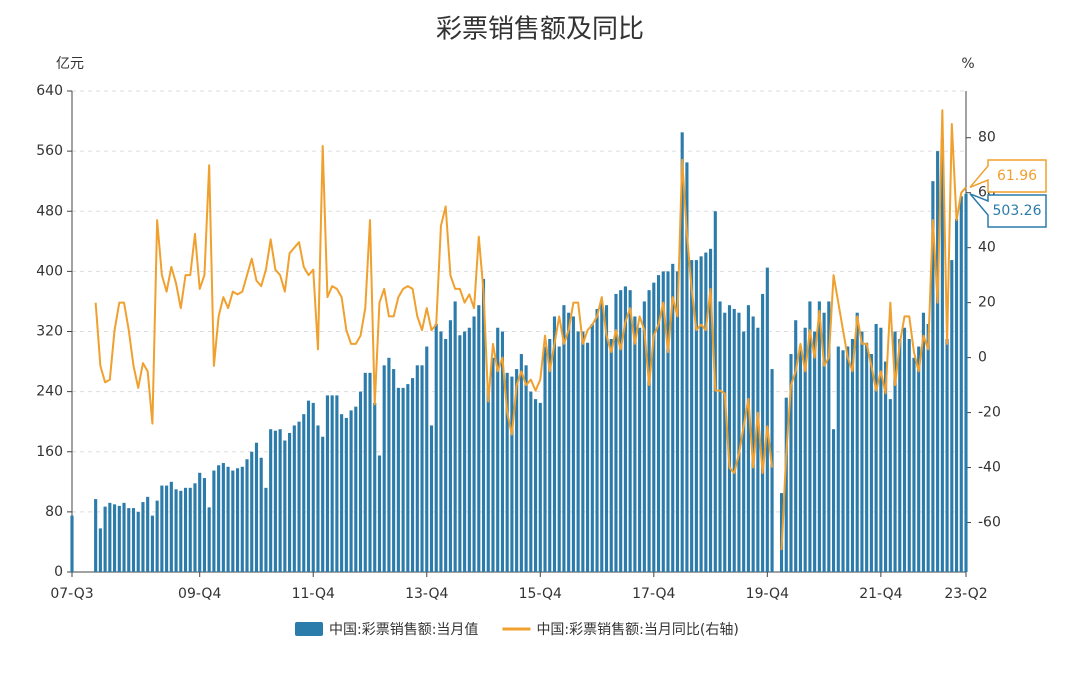 This screenshot has width=1080, height=675. I want to click on x-tick-label: 15-Q4, so click(540, 594).